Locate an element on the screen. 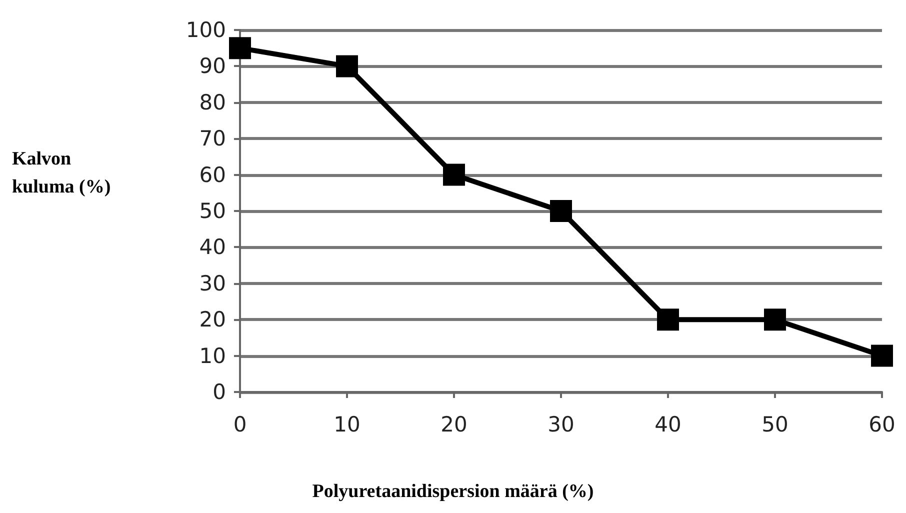 This screenshot has width=906, height=513. x-tick-label: 20 is located at coordinates (454, 424).